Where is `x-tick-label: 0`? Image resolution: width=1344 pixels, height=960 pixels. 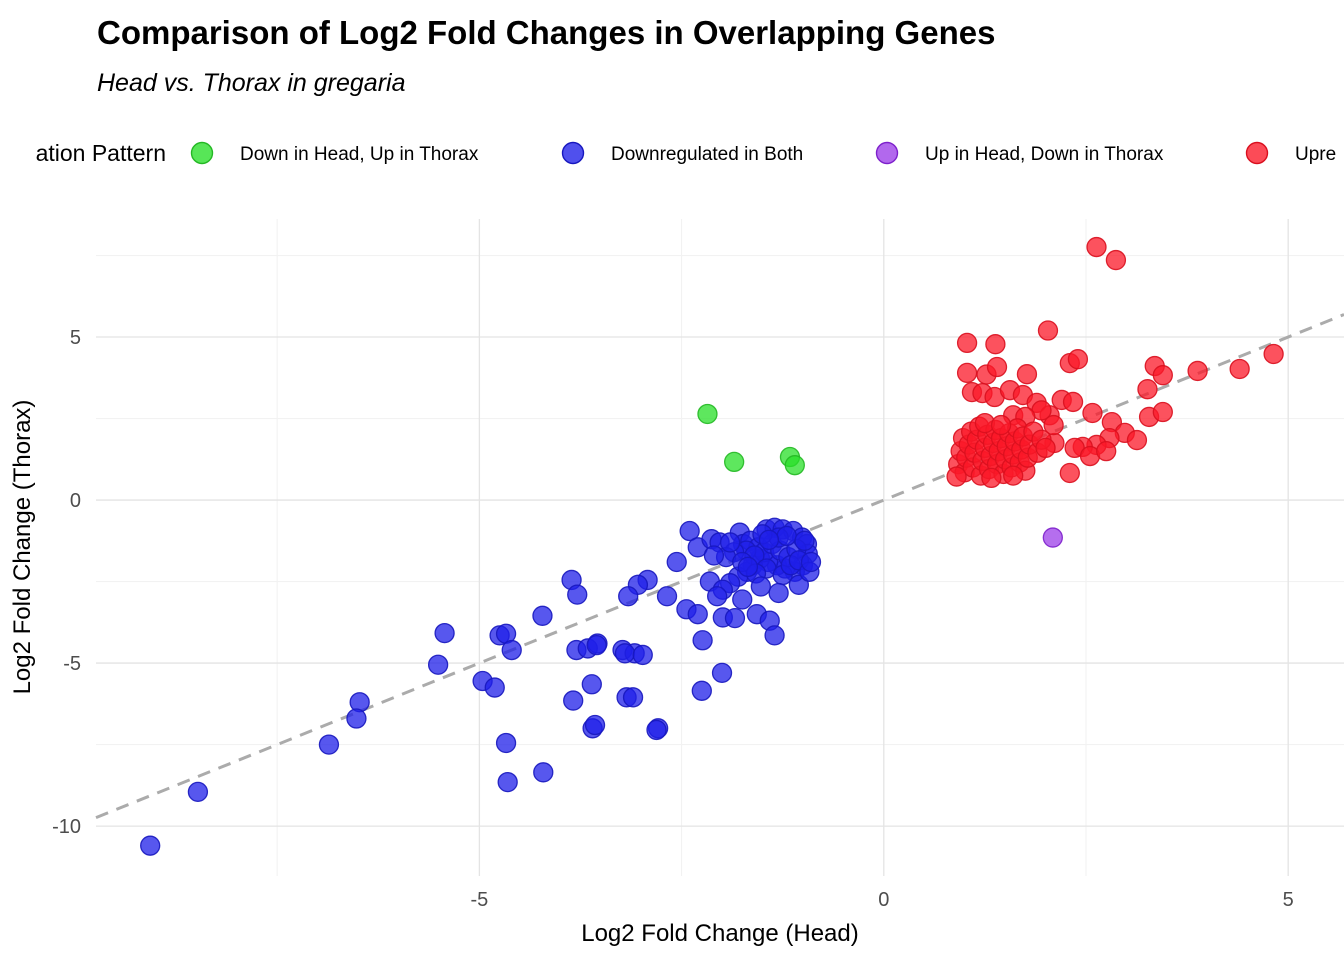
x-tick-label: 0 is located at coordinates (883, 900).